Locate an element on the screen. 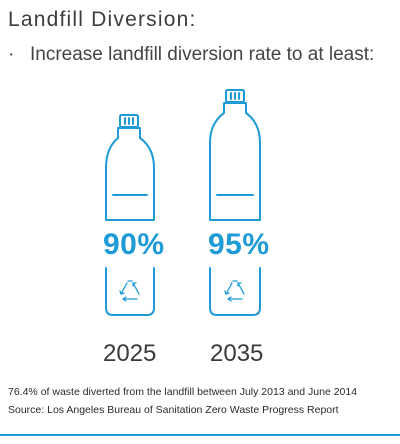 This screenshot has width=400, height=444. target-year-2025: 2025 is located at coordinates (130, 353).